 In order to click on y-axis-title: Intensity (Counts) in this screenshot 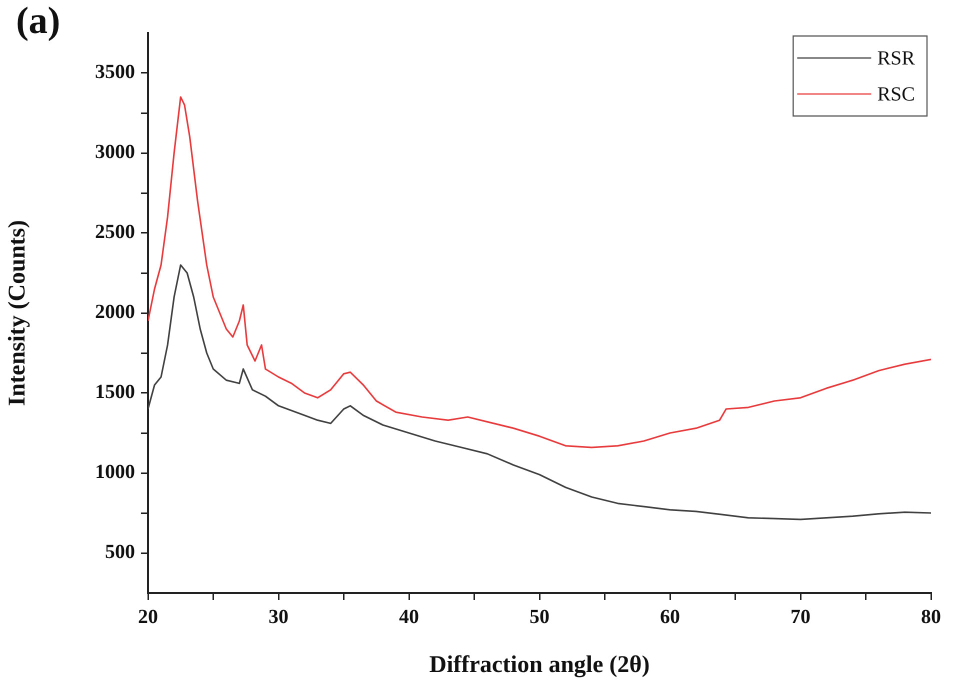, I will do `click(17, 313)`.